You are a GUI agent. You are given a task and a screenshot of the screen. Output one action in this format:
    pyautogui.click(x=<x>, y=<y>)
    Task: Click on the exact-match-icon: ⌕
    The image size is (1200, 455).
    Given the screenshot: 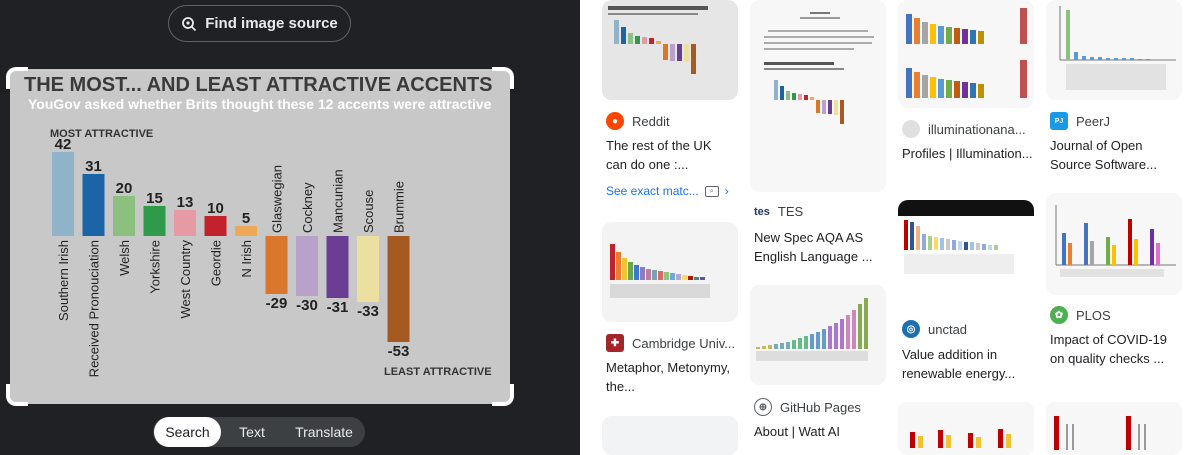 What is the action you would take?
    pyautogui.click(x=711, y=191)
    